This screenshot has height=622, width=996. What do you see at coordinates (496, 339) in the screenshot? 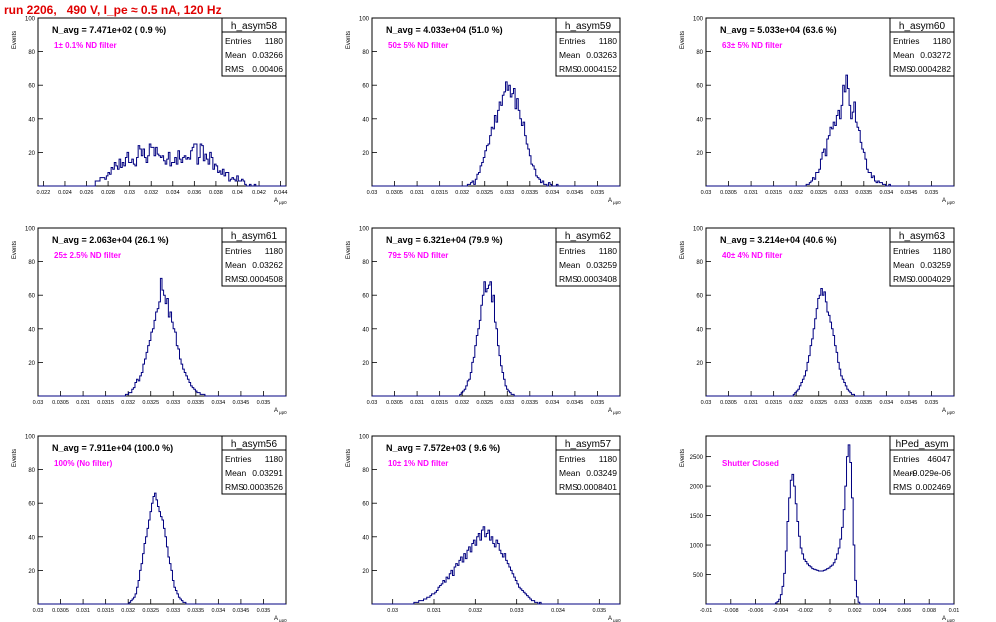
I see `histogram-line` at bounding box center [496, 339].